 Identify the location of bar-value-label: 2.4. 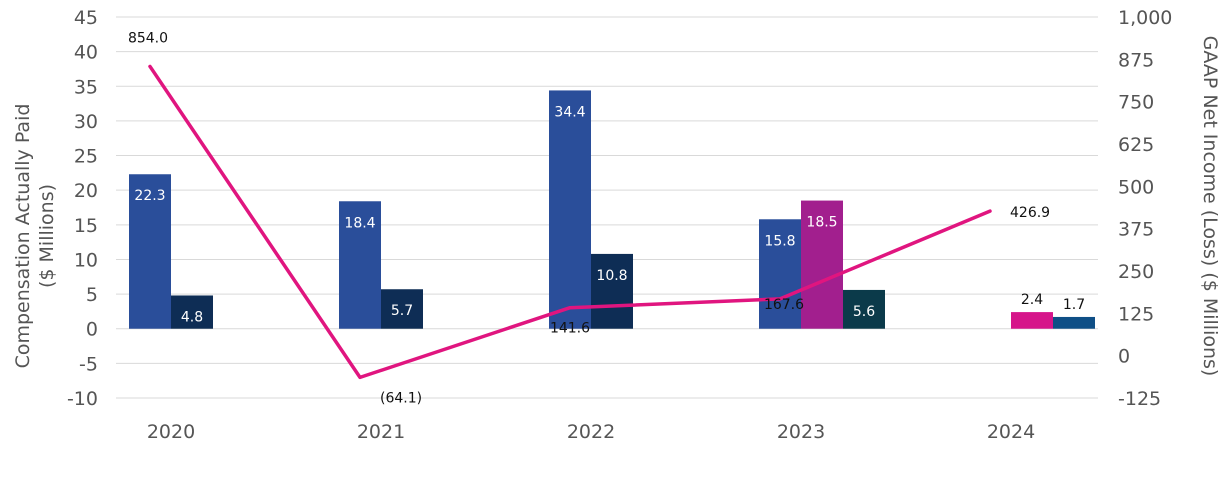
(1032, 300).